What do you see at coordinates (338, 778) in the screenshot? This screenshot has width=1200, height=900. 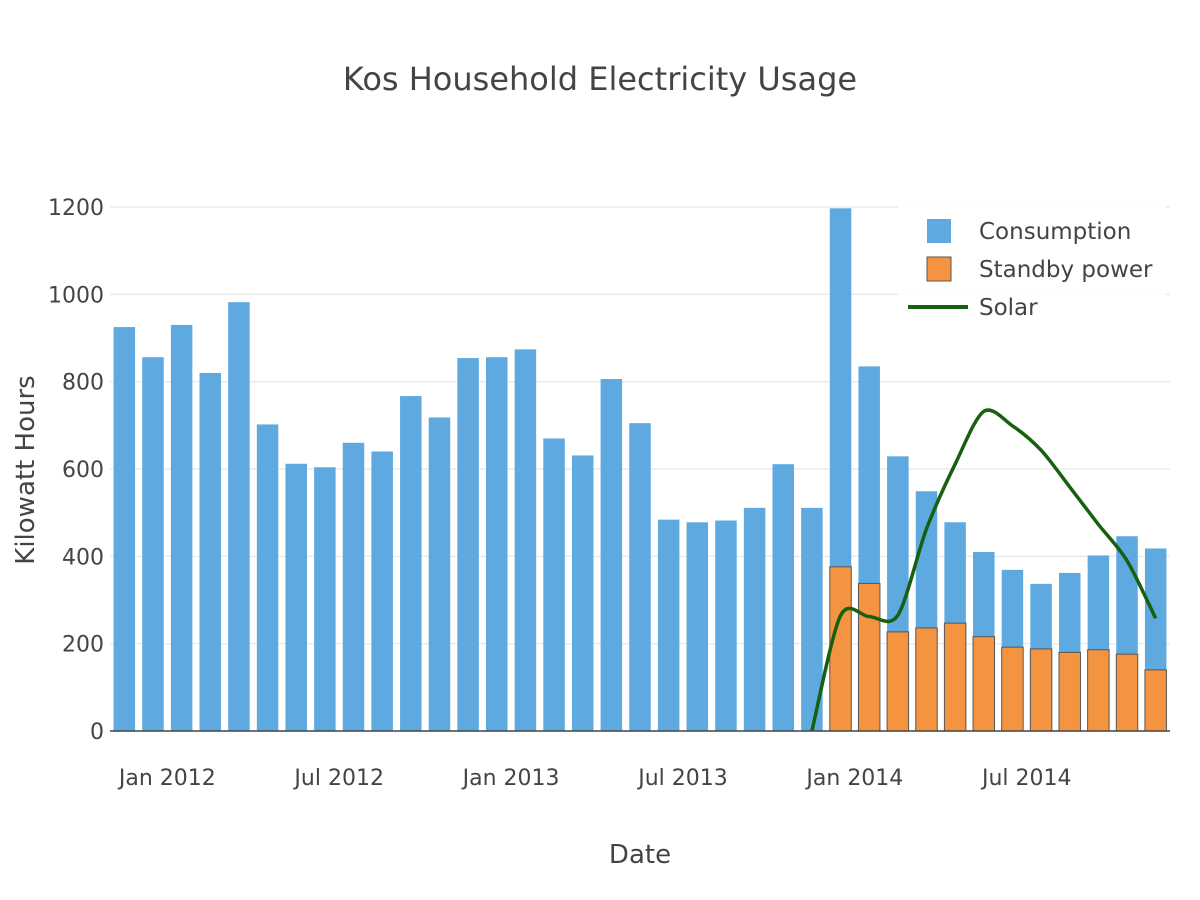 I see `x-tick-label: Jul 2012` at bounding box center [338, 778].